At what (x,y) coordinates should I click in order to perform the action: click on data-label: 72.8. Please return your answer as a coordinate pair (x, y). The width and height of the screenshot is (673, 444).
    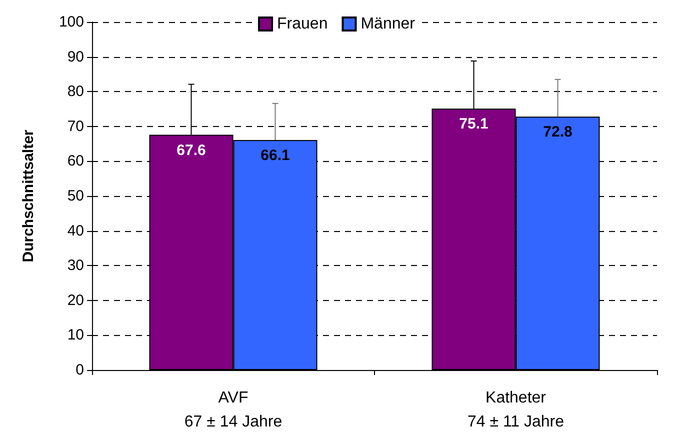
    Looking at the image, I should click on (557, 132).